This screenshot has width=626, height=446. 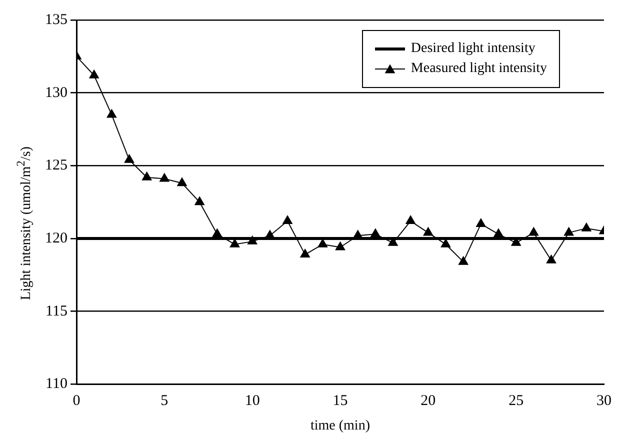 I want to click on x-tick-label: 5, so click(x=164, y=401).